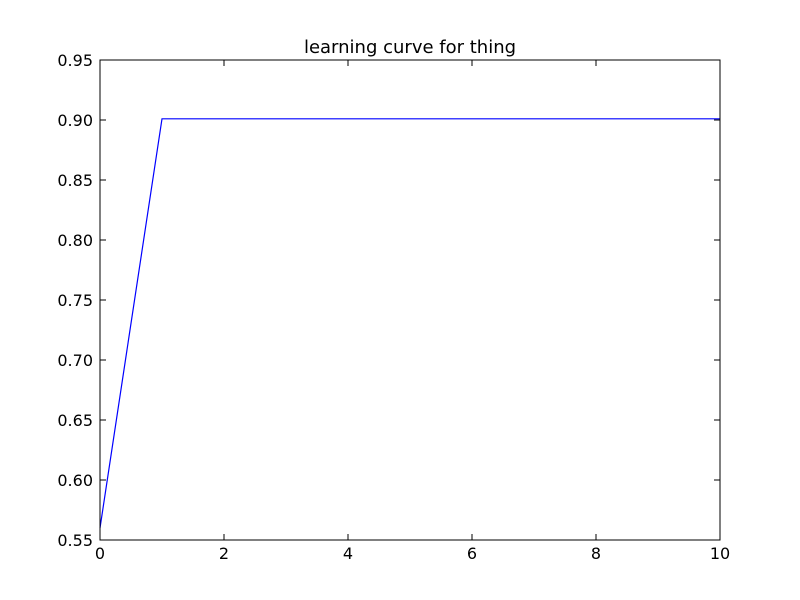  What do you see at coordinates (75, 420) in the screenshot?
I see `y-tick-label: 0.65` at bounding box center [75, 420].